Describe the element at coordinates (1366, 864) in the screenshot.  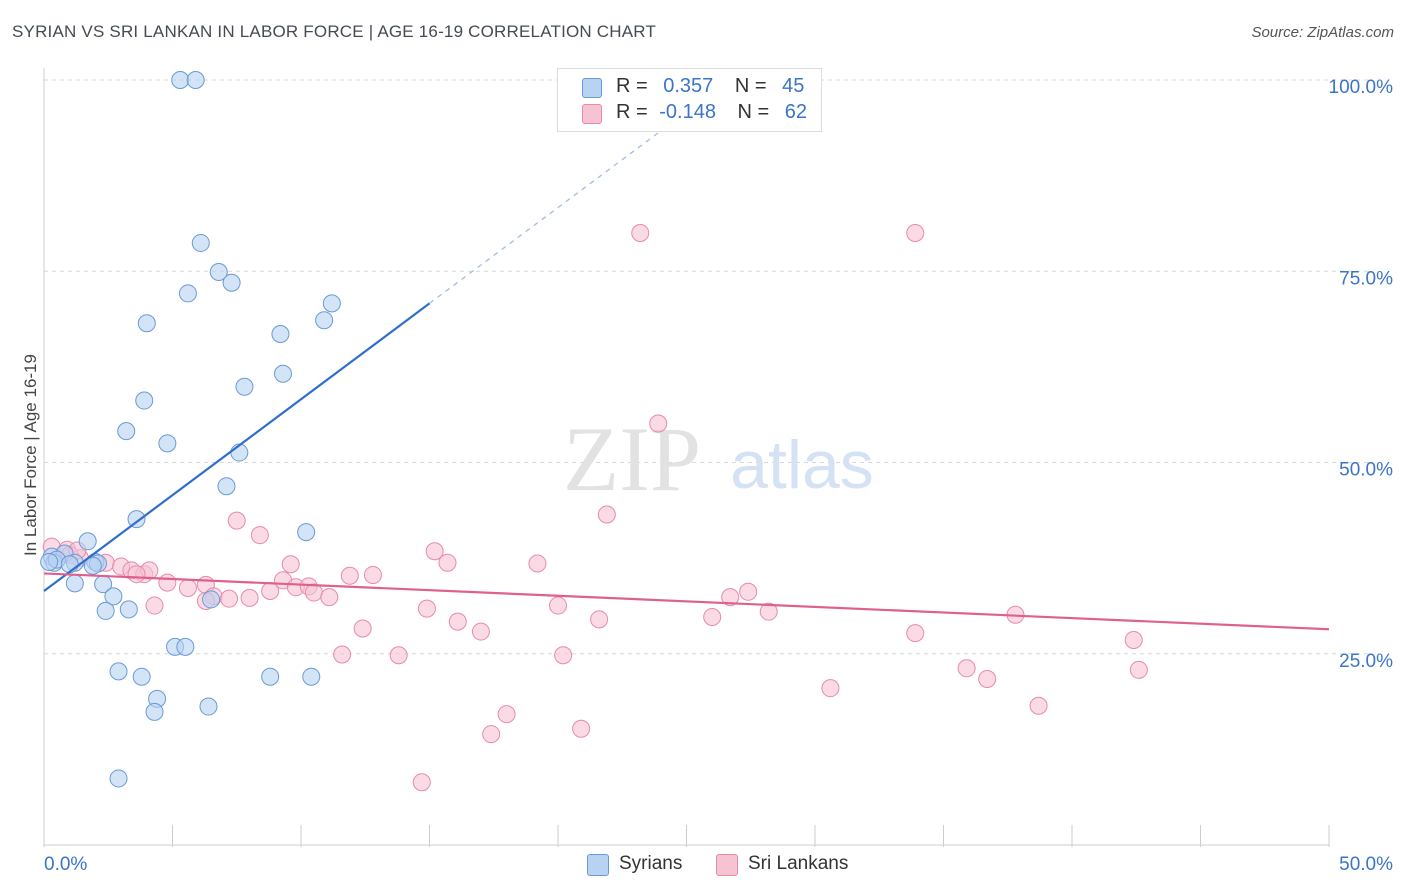
I see `x-tick-label-1: 50.0%` at that location.